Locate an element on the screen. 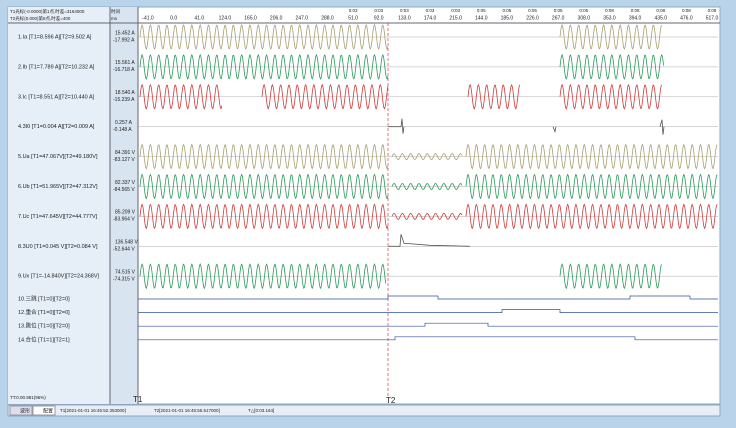  channel-label: 8.3U0 [T1=0.045 V][T2=0.084 V] is located at coordinates (58, 247).